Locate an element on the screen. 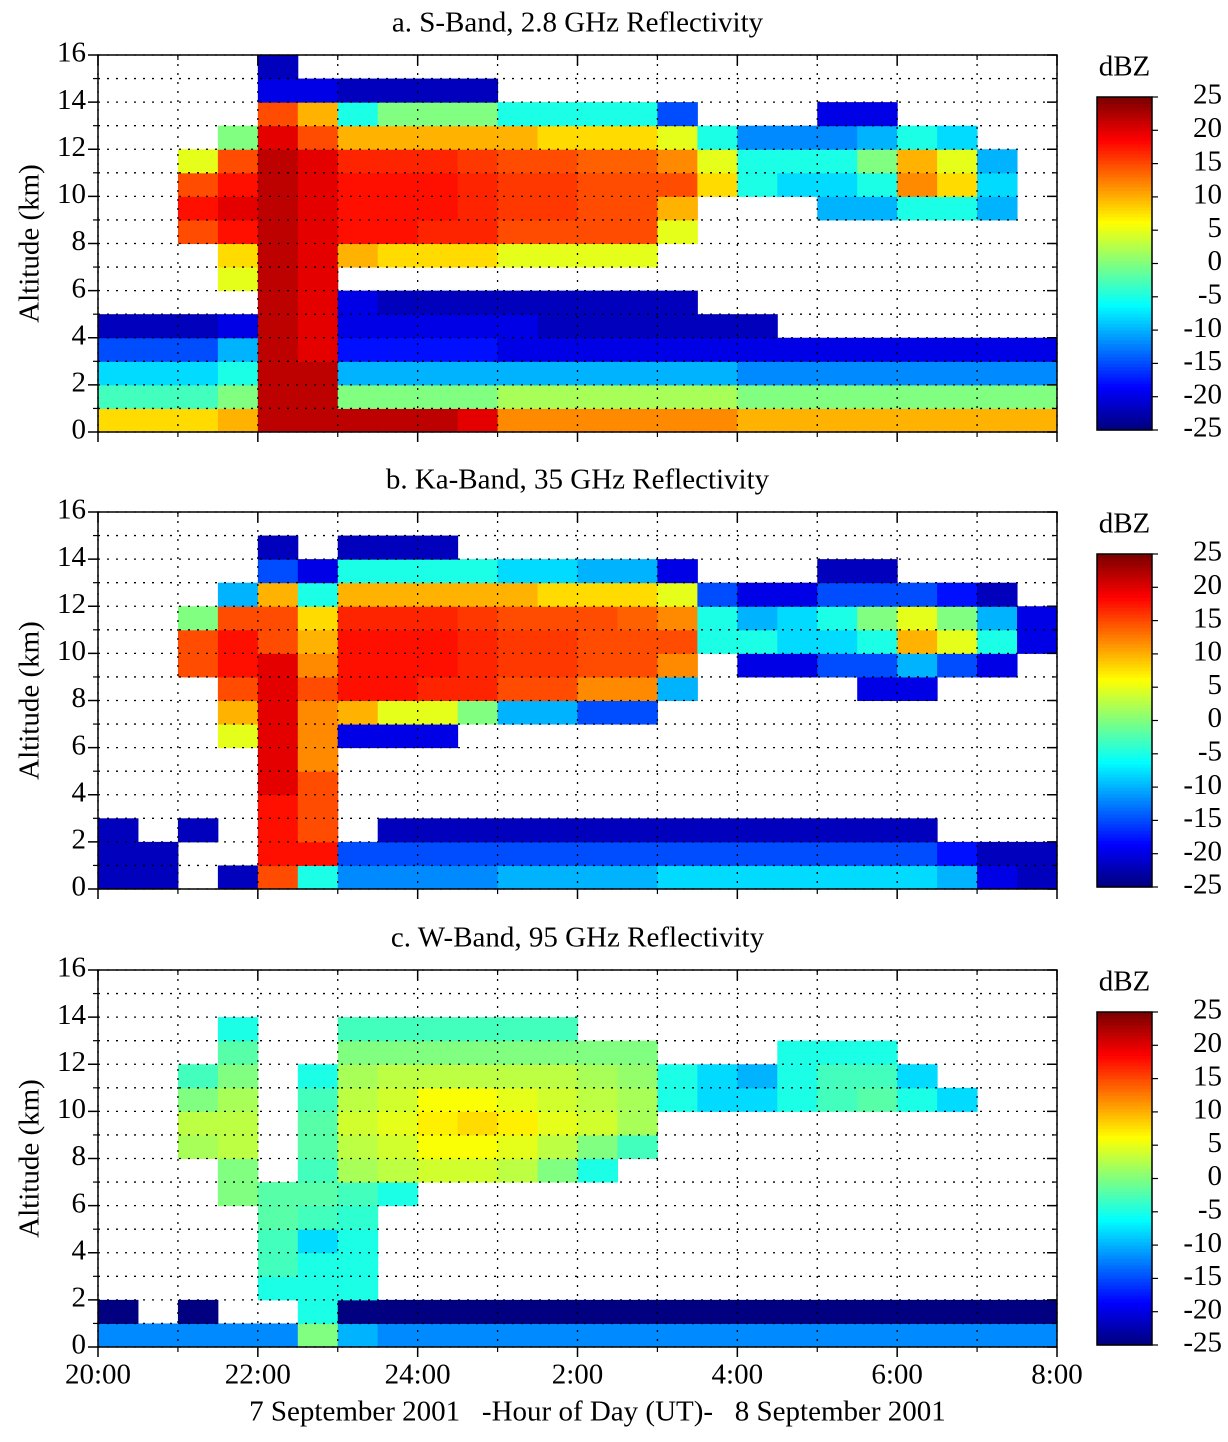  x-tick-label: 22:00 is located at coordinates (258, 1375).